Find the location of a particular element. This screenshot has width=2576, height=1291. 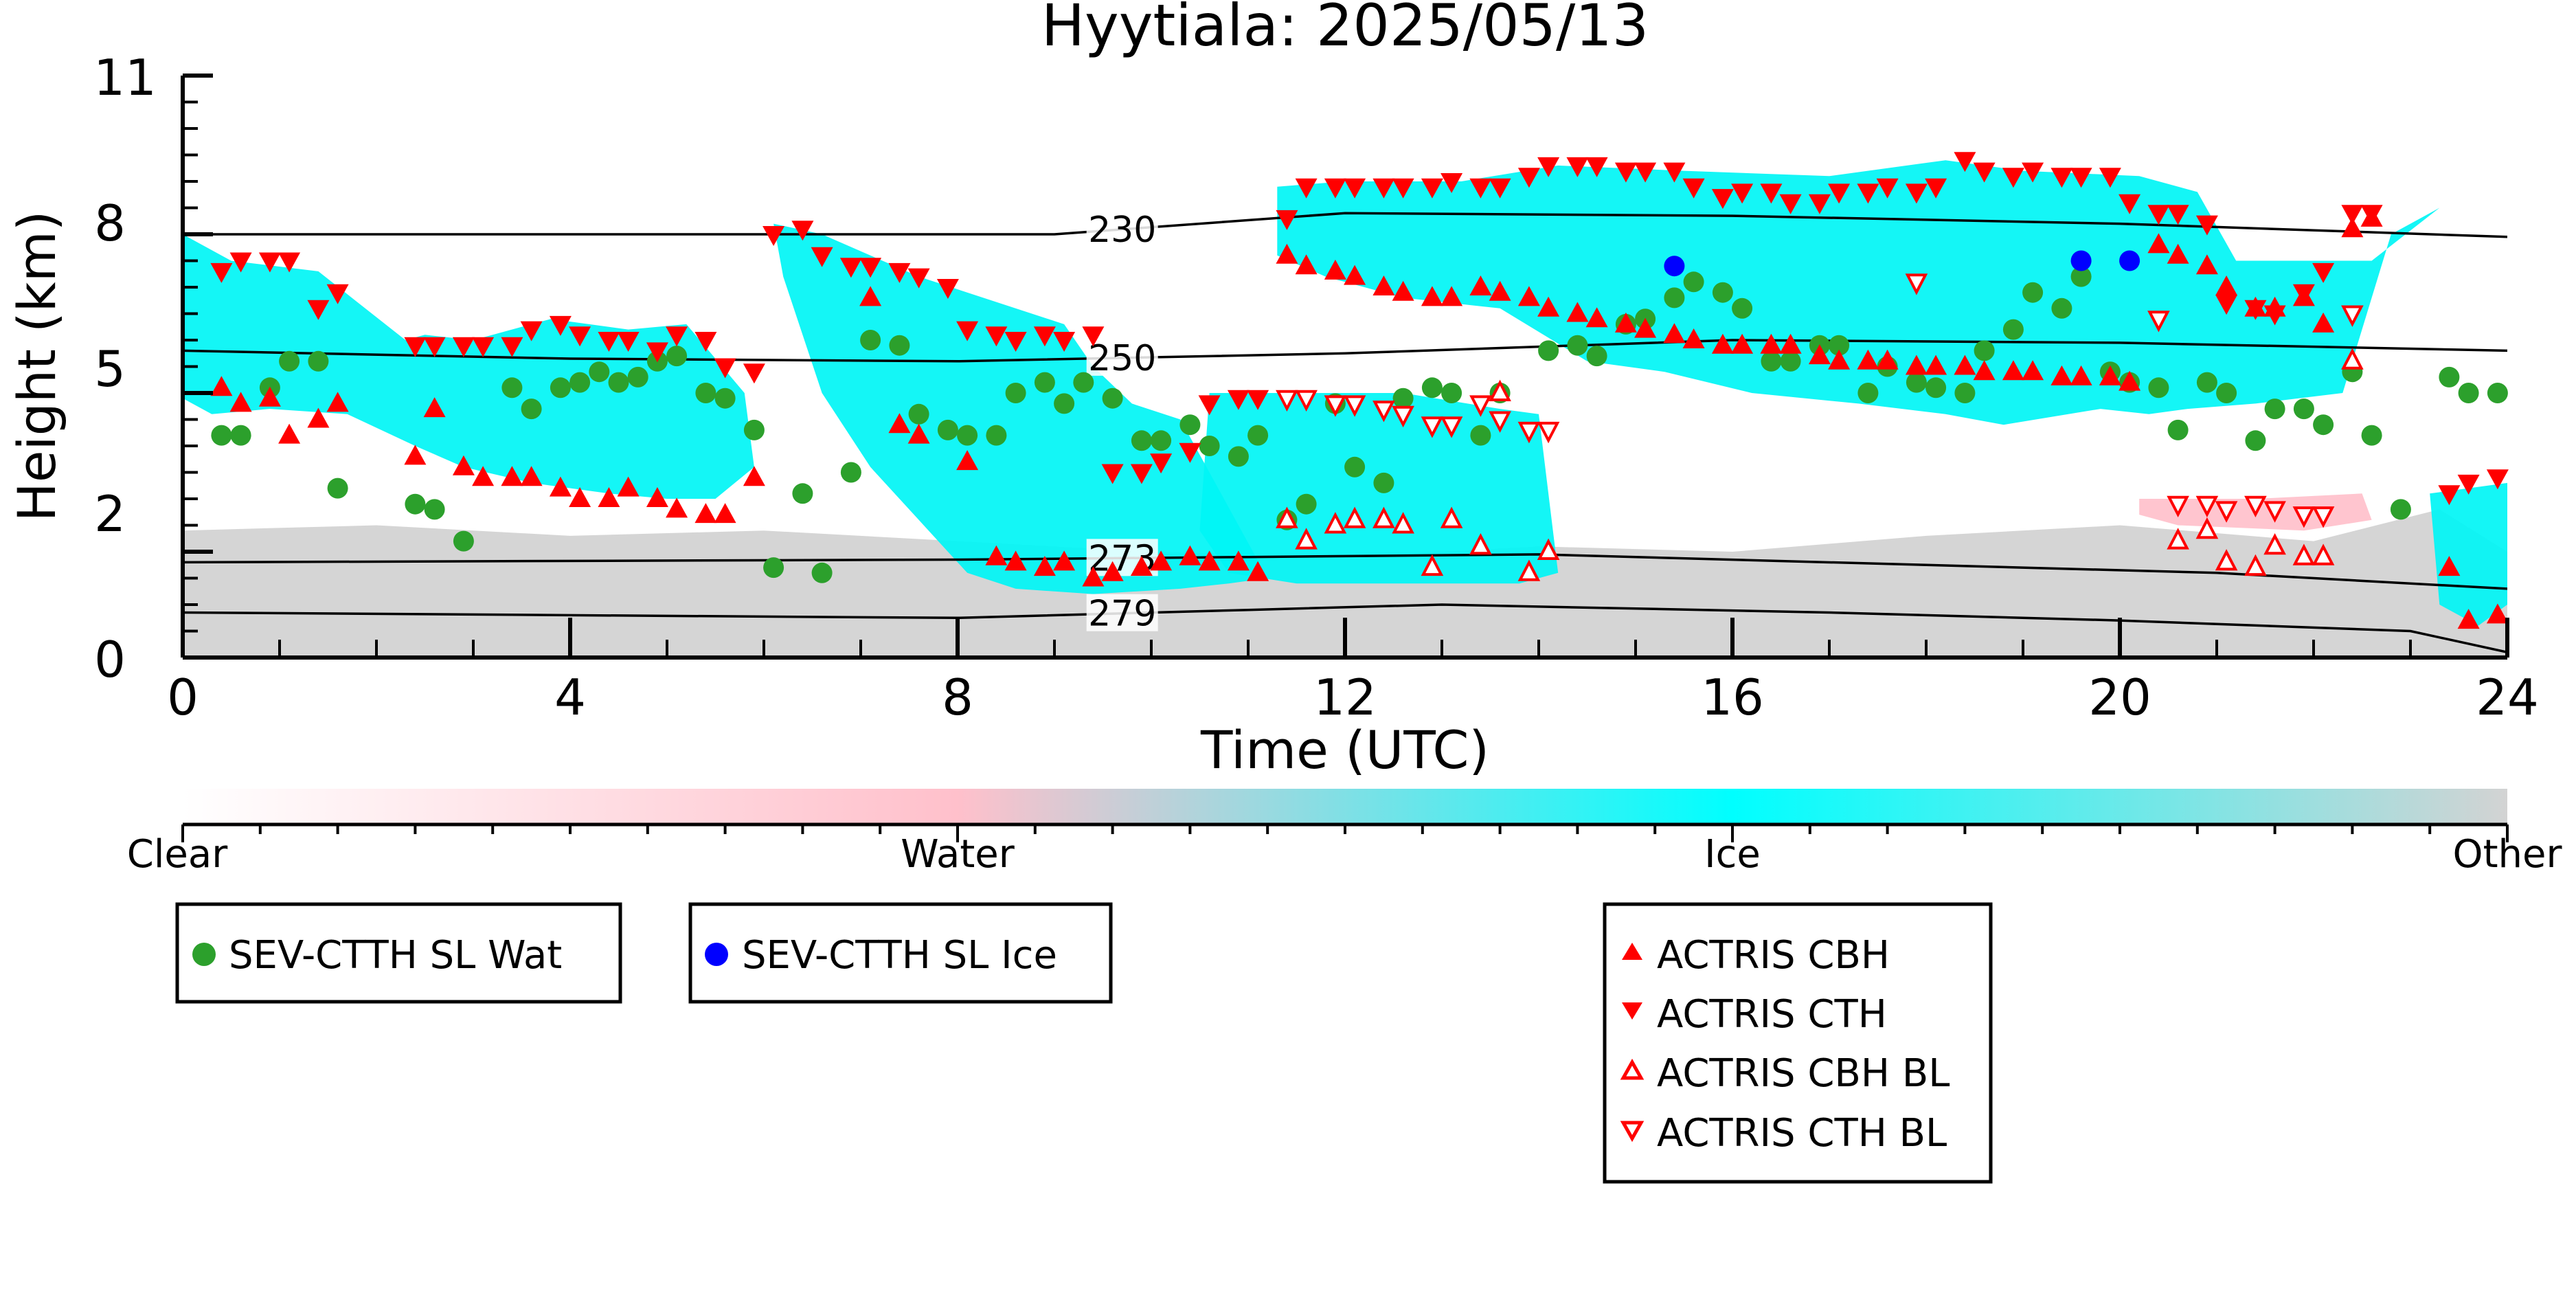

legend-marker-actris-cth-bl is located at coordinates (1632, 1132).